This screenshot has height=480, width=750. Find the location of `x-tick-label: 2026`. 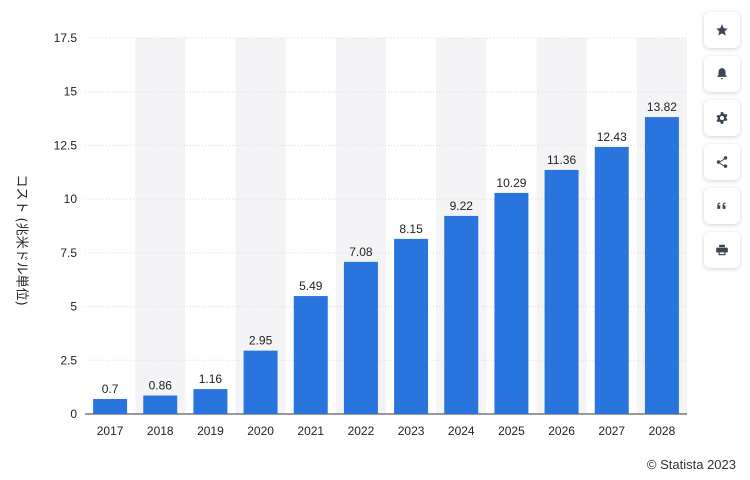

x-tick-label: 2026 is located at coordinates (561, 431).